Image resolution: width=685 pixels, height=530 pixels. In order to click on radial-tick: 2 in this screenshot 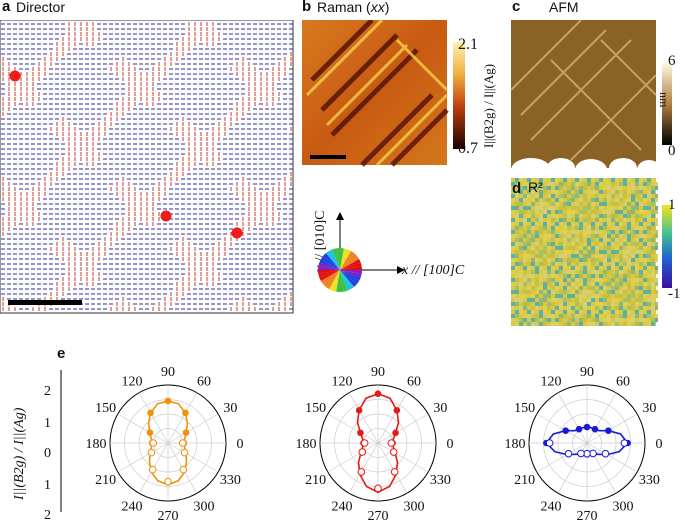, I will do `click(47, 391)`.